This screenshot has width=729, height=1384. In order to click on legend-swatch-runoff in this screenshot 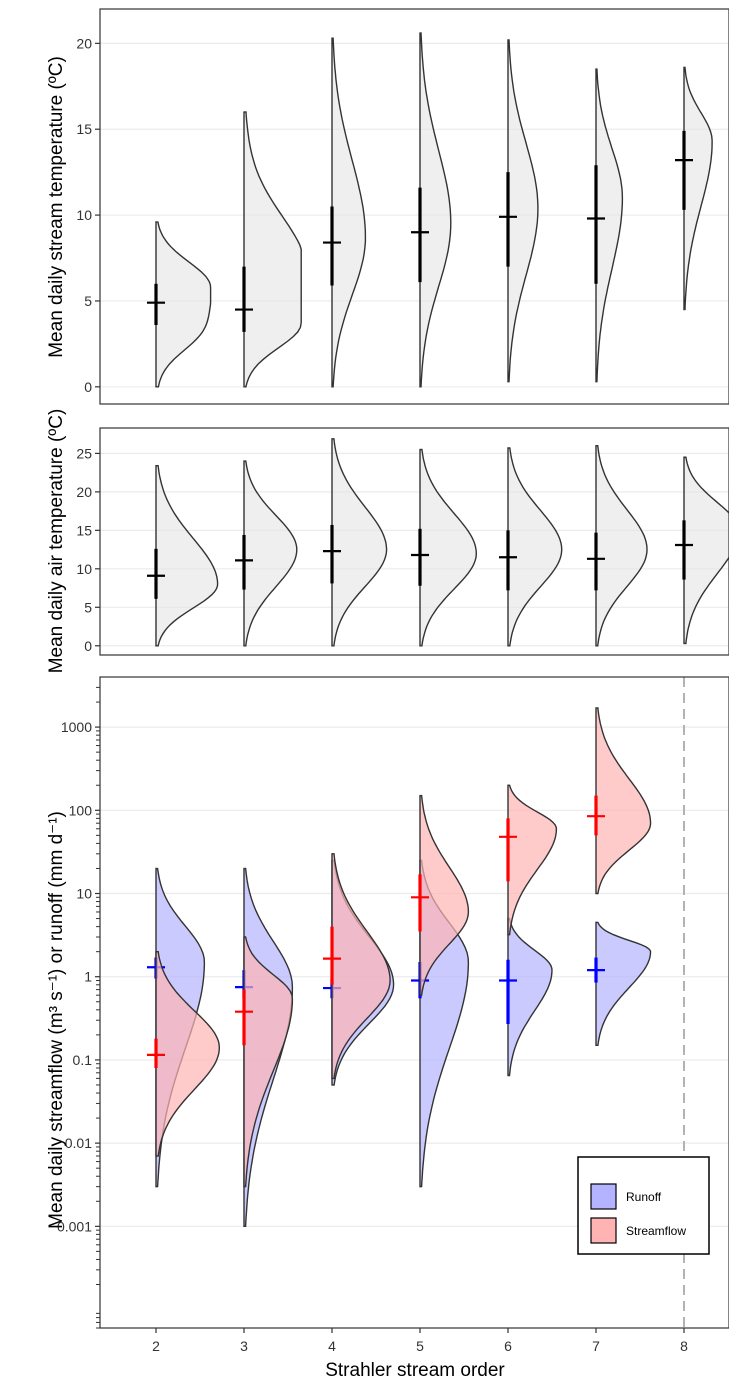, I will do `click(603, 1196)`.